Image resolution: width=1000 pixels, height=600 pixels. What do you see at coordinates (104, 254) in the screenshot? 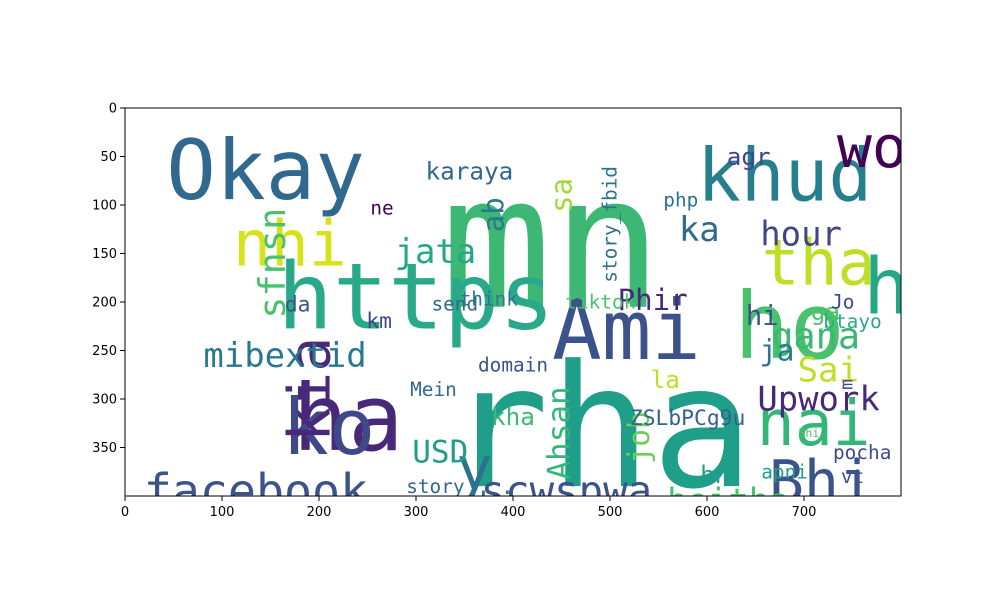
I see `y-tick-label-3: 150` at bounding box center [104, 254].